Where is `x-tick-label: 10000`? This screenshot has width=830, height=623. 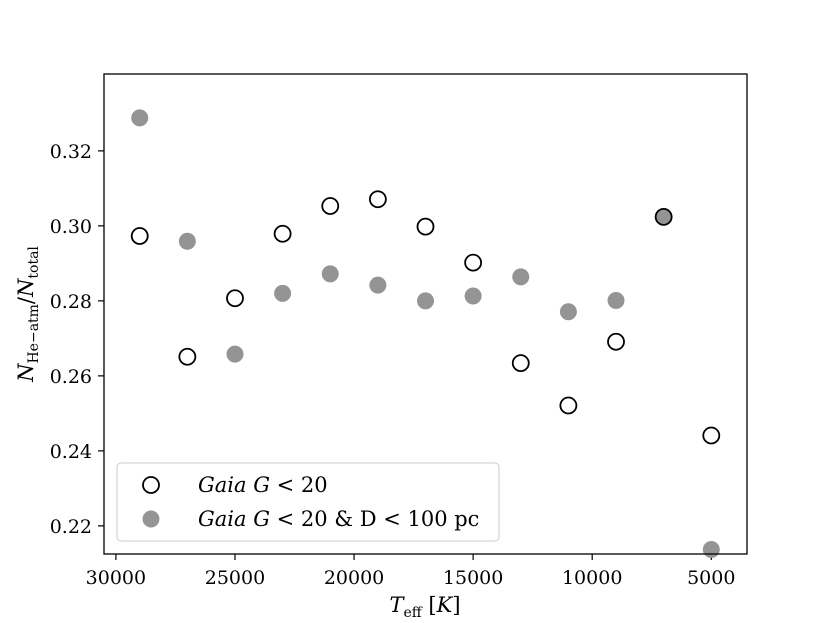
x-tick-label: 10000 is located at coordinates (592, 578).